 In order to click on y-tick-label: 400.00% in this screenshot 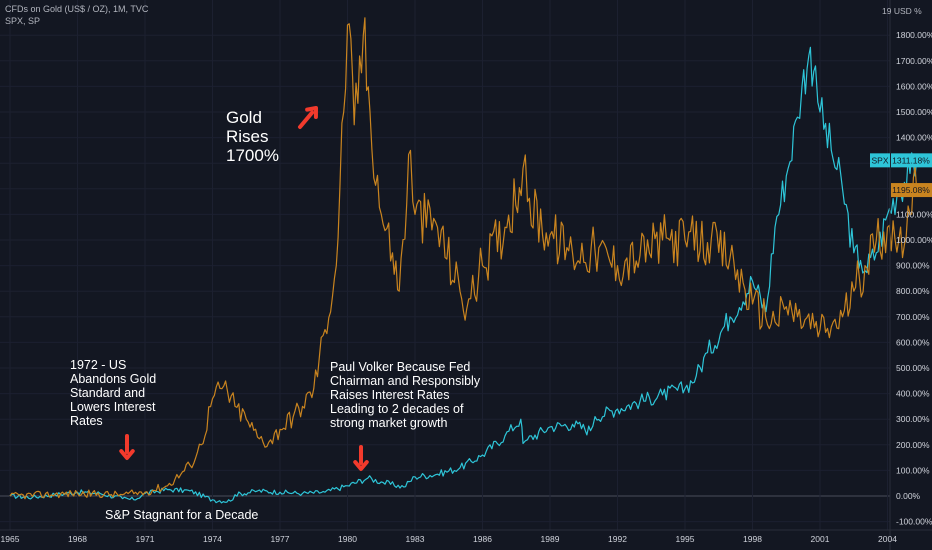, I will do `click(913, 394)`.